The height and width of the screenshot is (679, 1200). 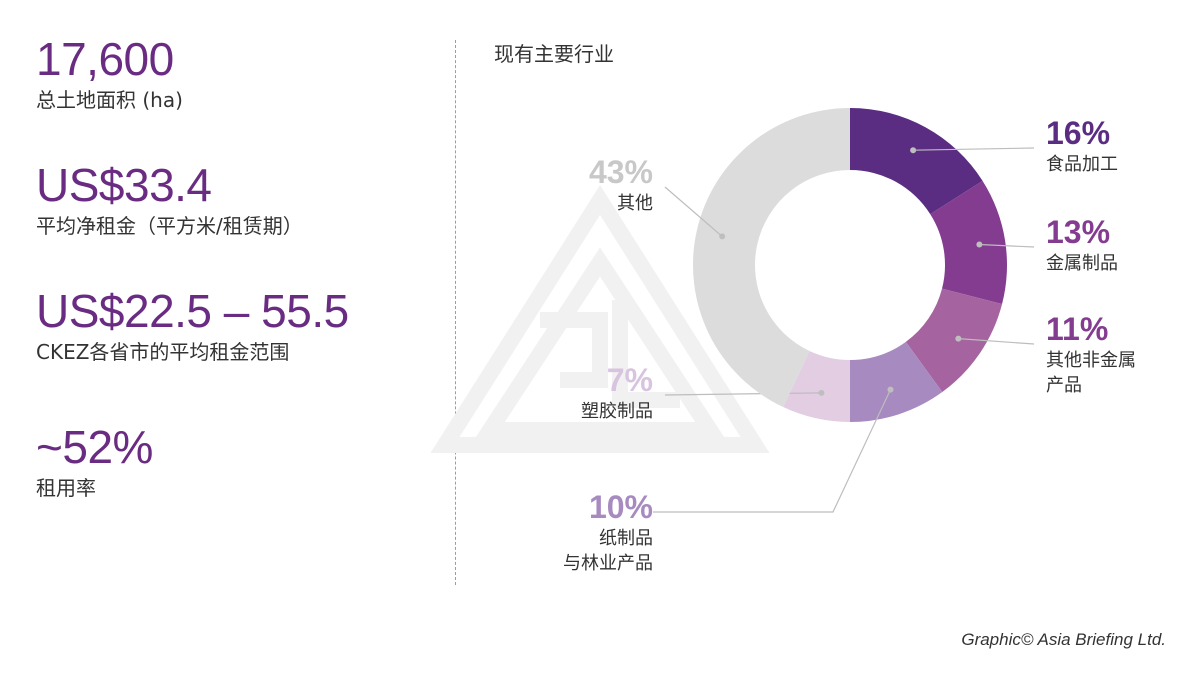 What do you see at coordinates (455, 312) in the screenshot?
I see `dashed-divider` at bounding box center [455, 312].